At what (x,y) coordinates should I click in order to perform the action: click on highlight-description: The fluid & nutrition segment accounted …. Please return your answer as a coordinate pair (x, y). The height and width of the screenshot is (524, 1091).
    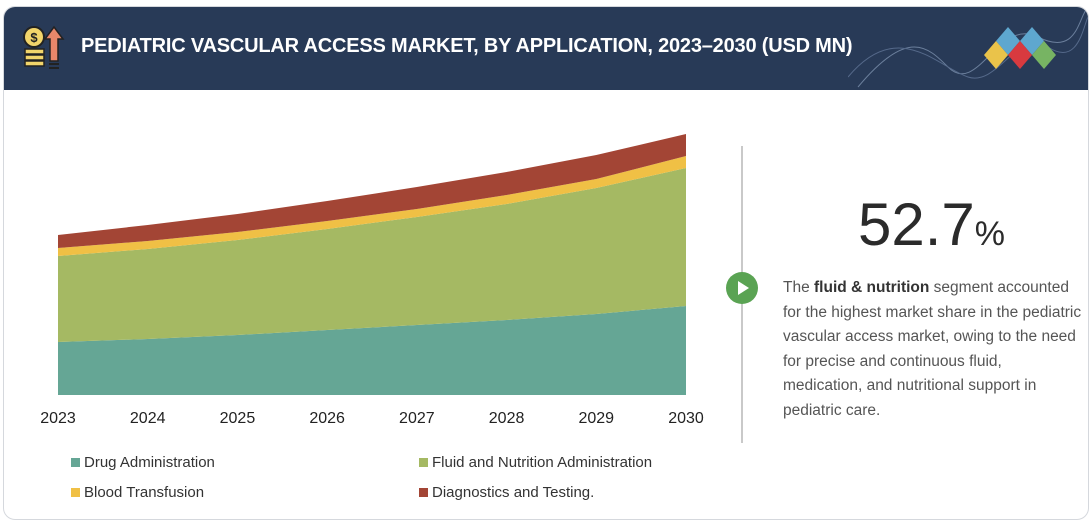
    Looking at the image, I should click on (933, 349).